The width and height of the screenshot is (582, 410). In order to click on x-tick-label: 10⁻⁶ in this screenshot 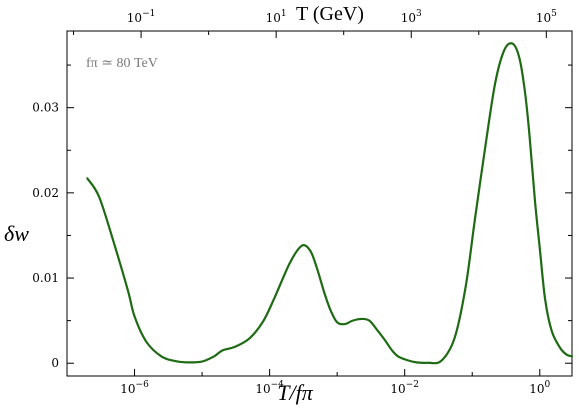, I will do `click(134, 388)`.